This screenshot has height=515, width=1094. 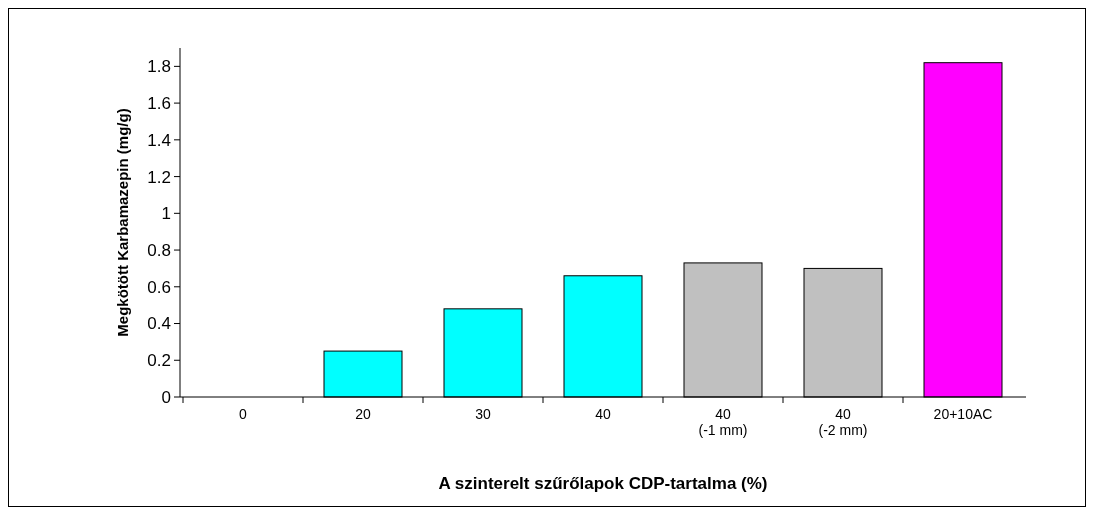 What do you see at coordinates (122, 222) in the screenshot?
I see `y-axis-title: Megkötött Karbamazepin (mg/g)` at bounding box center [122, 222].